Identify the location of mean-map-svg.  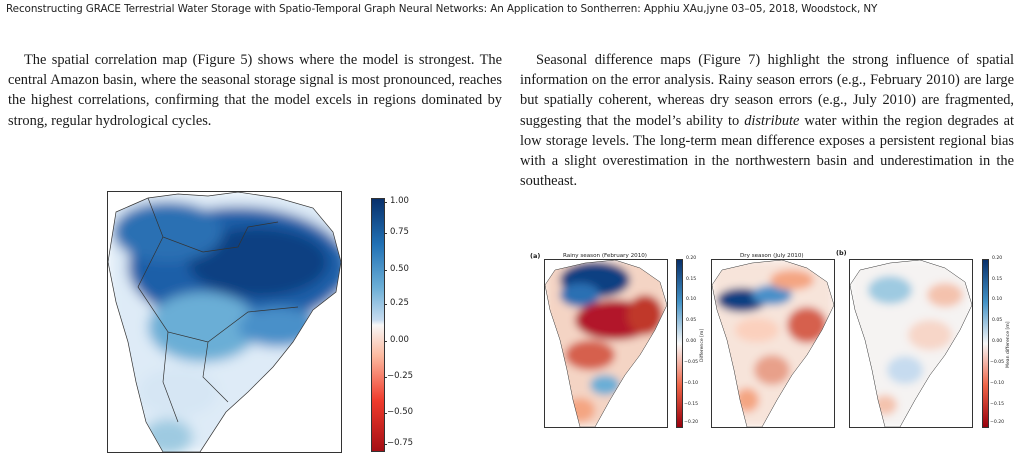
(911, 343).